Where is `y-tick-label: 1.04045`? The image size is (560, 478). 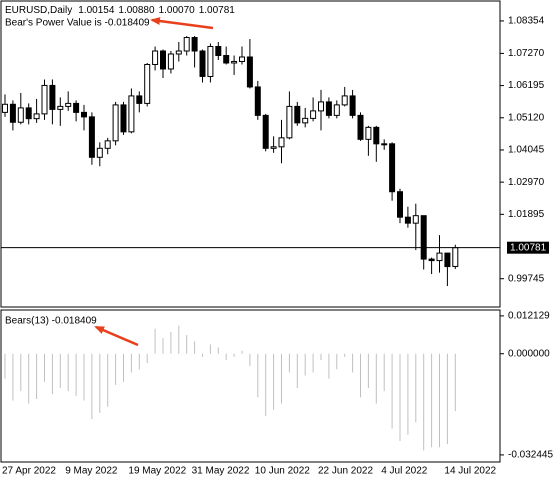 y-tick-label: 1.04045 is located at coordinates (526, 150).